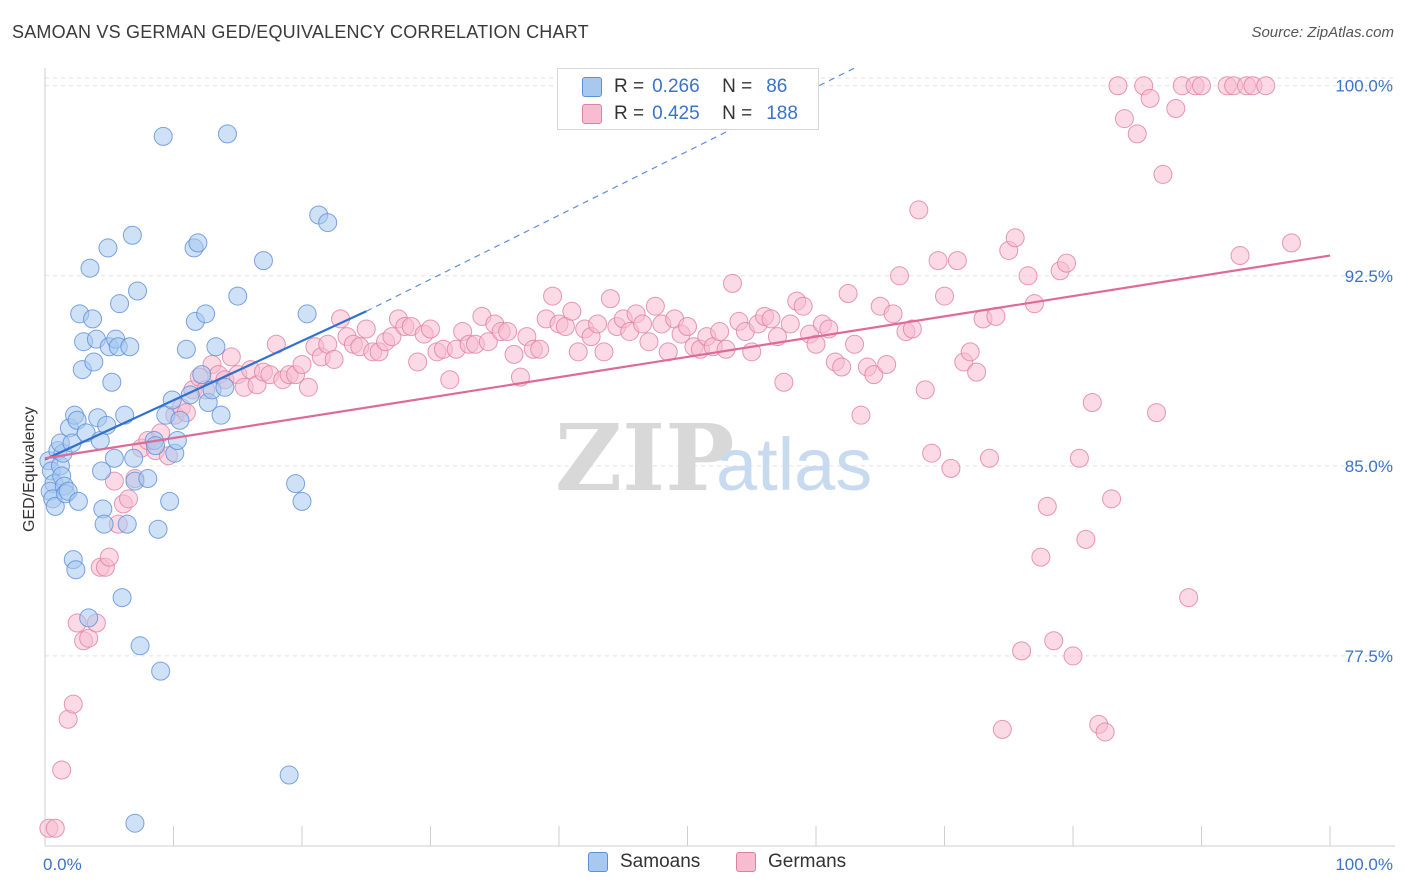  Describe the element at coordinates (777, 86) in the screenshot. I see `legend-n-value: 86` at that location.